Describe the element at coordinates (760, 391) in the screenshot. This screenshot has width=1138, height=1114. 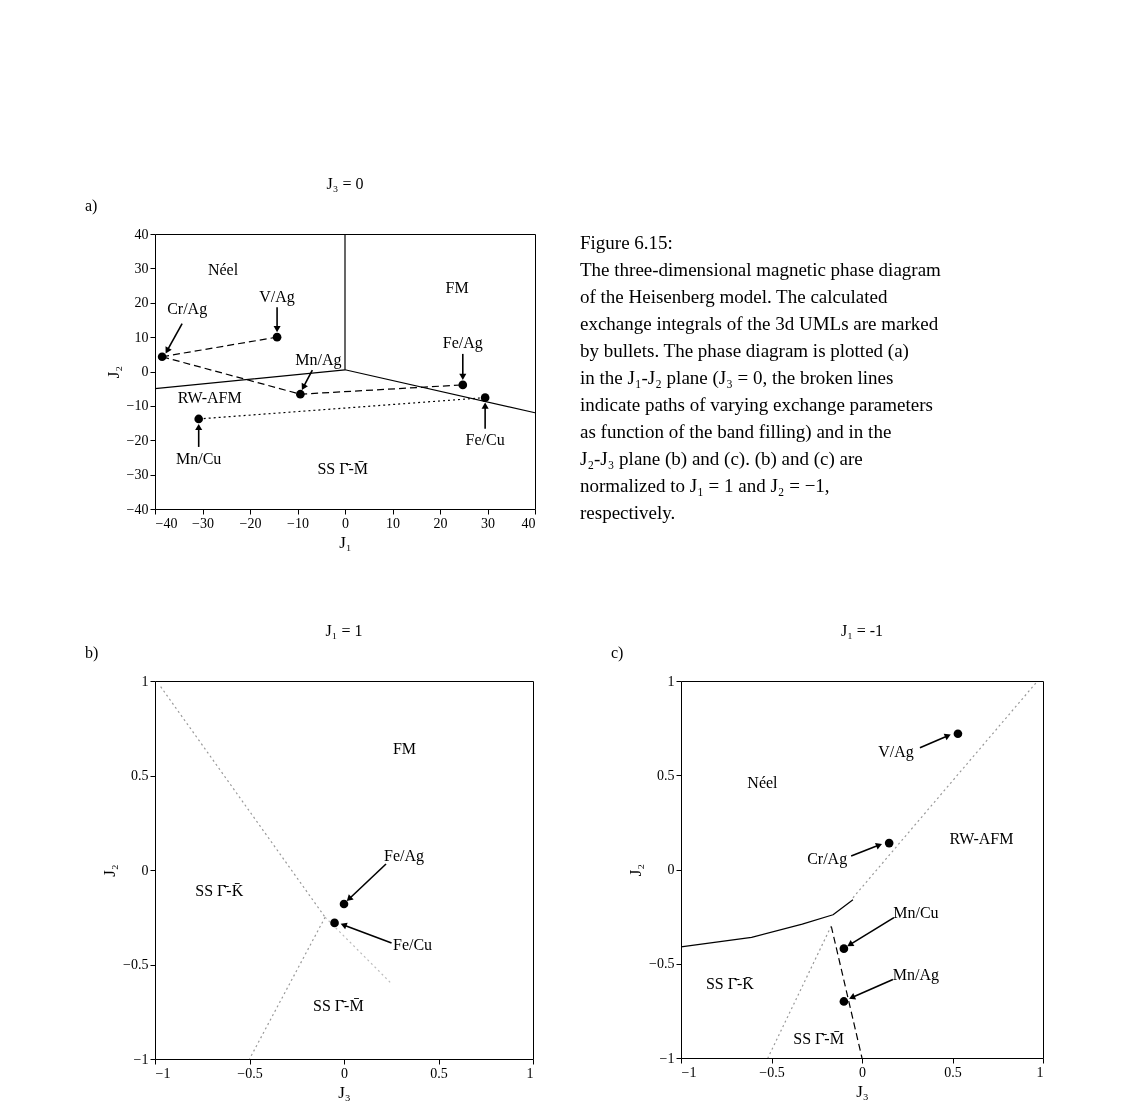
I see `text: The three-dimensional magnetic phase diagram of the Heisenberg model. The calculated exchange integrals of the 3d UMLs are marked by bullets. The phase diagram is plotted (a) in the J₁-J₂ plane (J₃ = 0, the broken lines indicate paths of varying exchange parameters as function of the band filling) and in the J₂-J₃ plane (b) and (c). (b) and (c) are normalized to J₁ = 1 and J₂ = −1, respectively.` at that location.